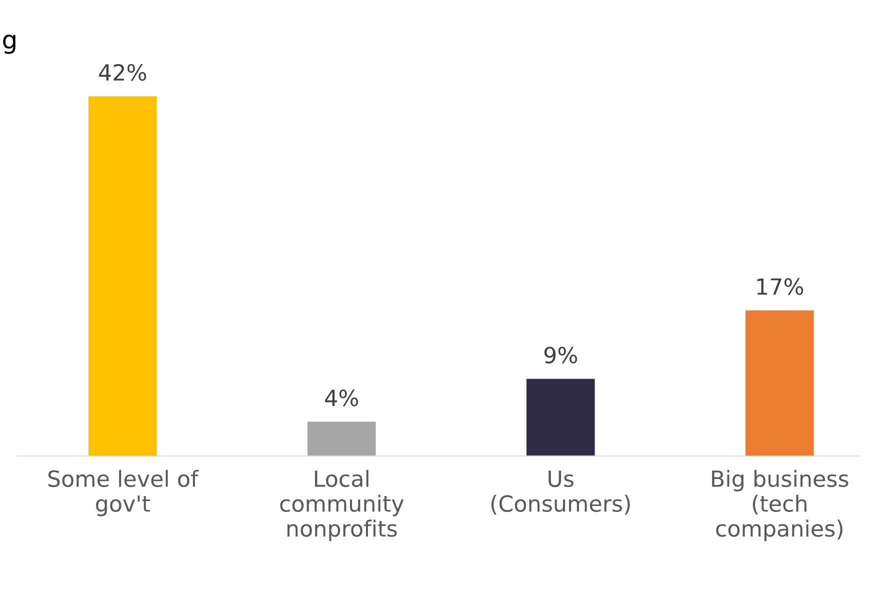 The height and width of the screenshot is (608, 876). What do you see at coordinates (9, 44) in the screenshot?
I see `text: g` at bounding box center [9, 44].